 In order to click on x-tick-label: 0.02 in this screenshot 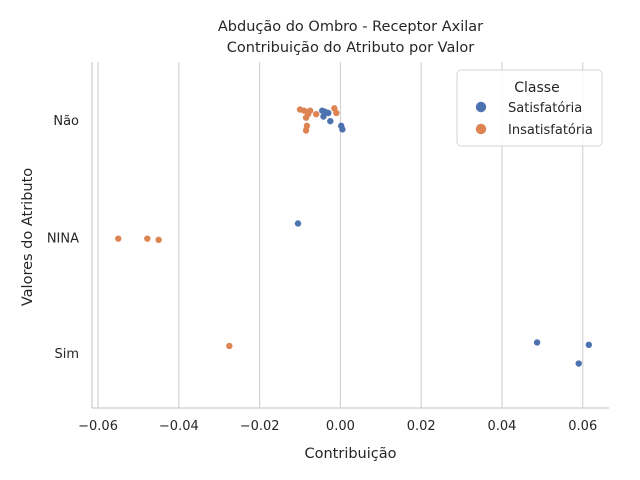, I will do `click(421, 426)`.